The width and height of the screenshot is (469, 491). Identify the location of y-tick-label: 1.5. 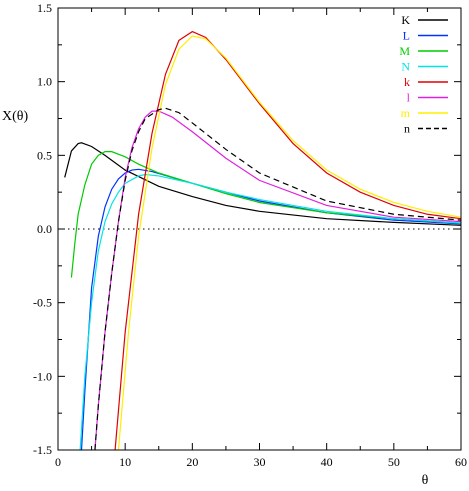
(44, 8).